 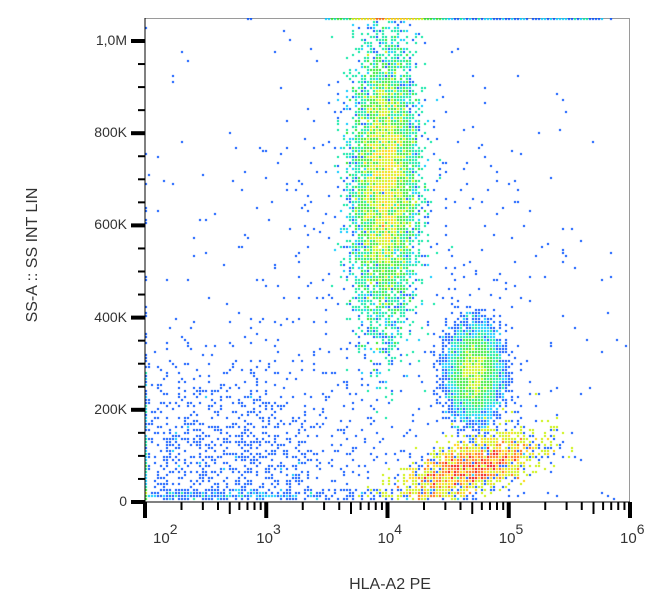 What do you see at coordinates (110, 132) in the screenshot?
I see `y-tick-label: 800K` at bounding box center [110, 132].